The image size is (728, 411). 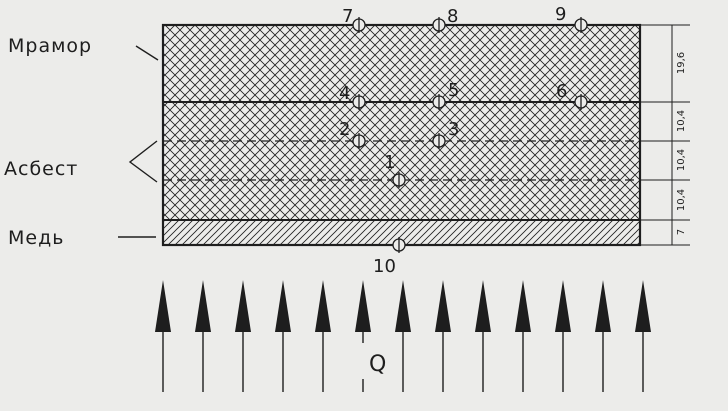 I want to click on point-label-6: 6, so click(x=561, y=91).